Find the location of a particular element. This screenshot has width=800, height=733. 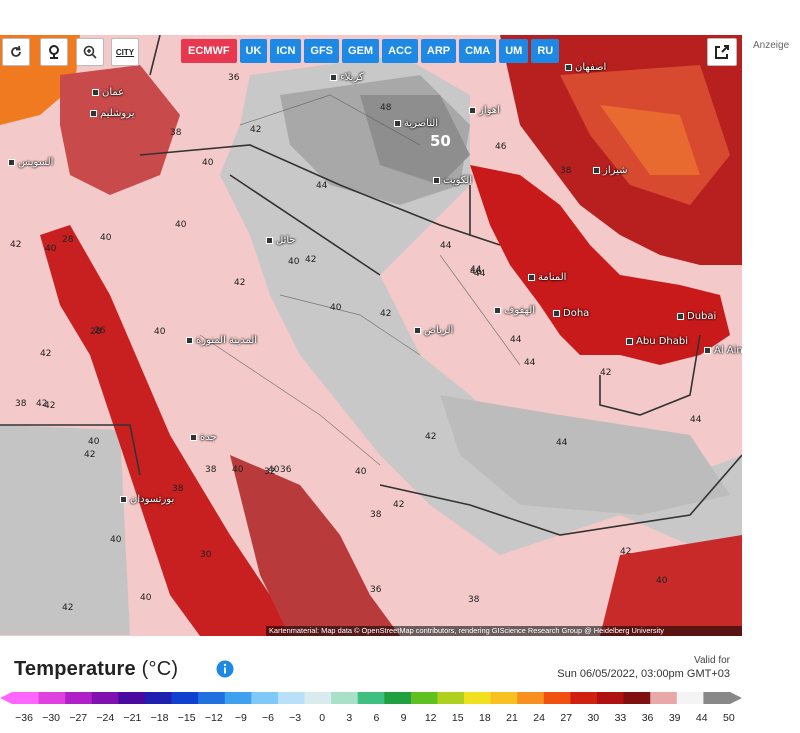

city-label: يروشليم is located at coordinates (112, 113).